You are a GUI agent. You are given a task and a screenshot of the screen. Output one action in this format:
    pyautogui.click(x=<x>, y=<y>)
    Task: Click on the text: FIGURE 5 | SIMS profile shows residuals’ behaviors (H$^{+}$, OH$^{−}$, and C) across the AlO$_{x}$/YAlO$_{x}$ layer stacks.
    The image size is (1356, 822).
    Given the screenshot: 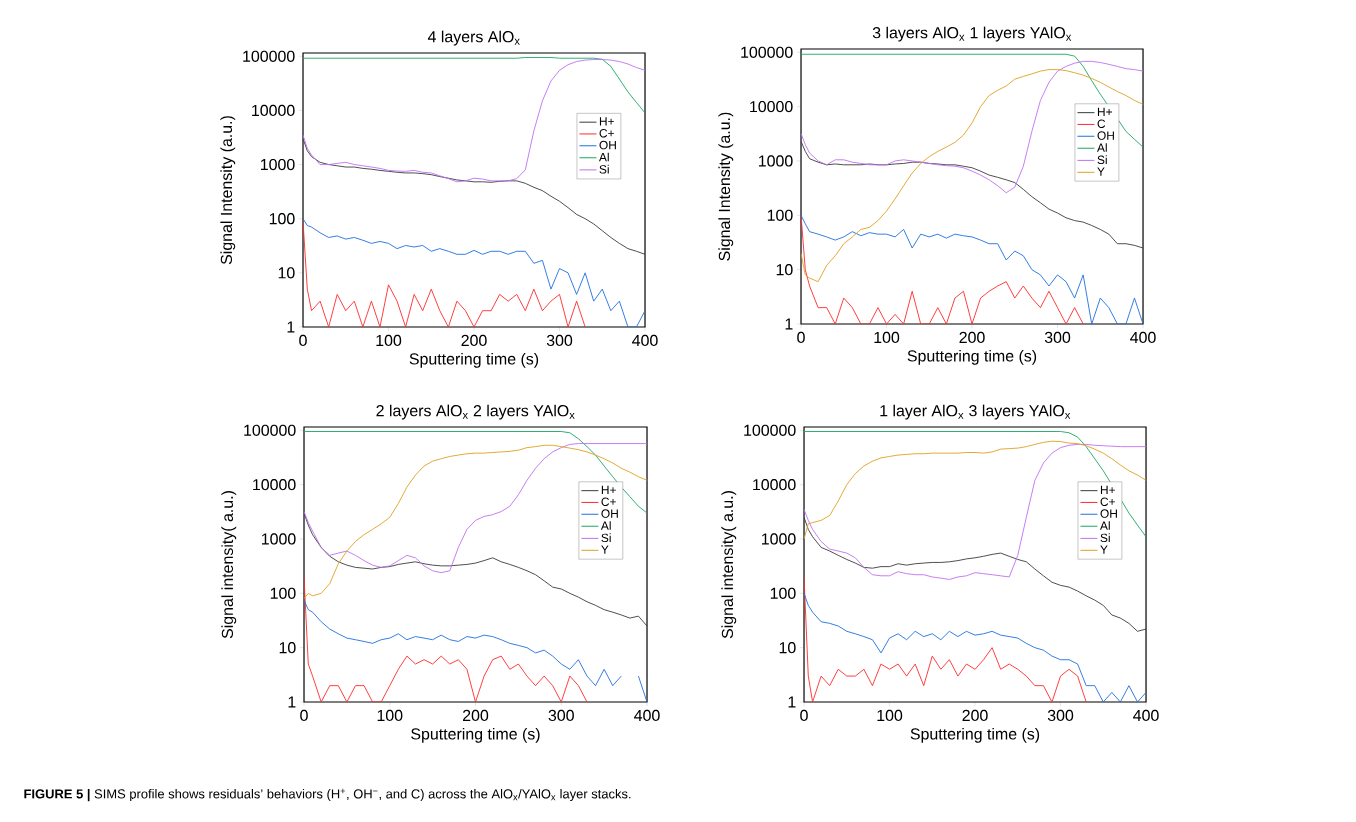 What is the action you would take?
    pyautogui.click(x=327, y=795)
    